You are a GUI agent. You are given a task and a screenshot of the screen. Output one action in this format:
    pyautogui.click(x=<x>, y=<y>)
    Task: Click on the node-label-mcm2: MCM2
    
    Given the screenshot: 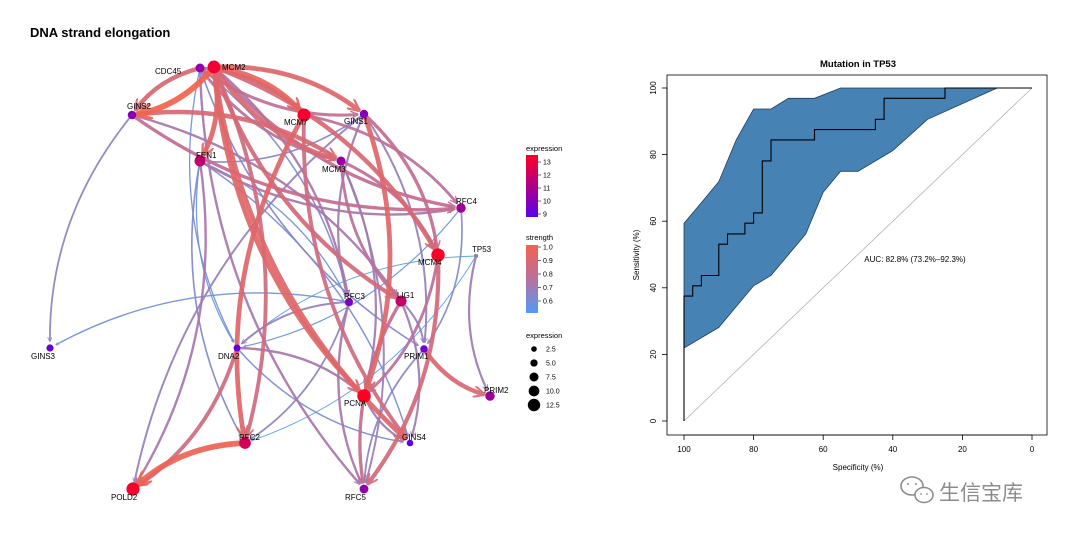 What is the action you would take?
    pyautogui.click(x=234, y=67)
    